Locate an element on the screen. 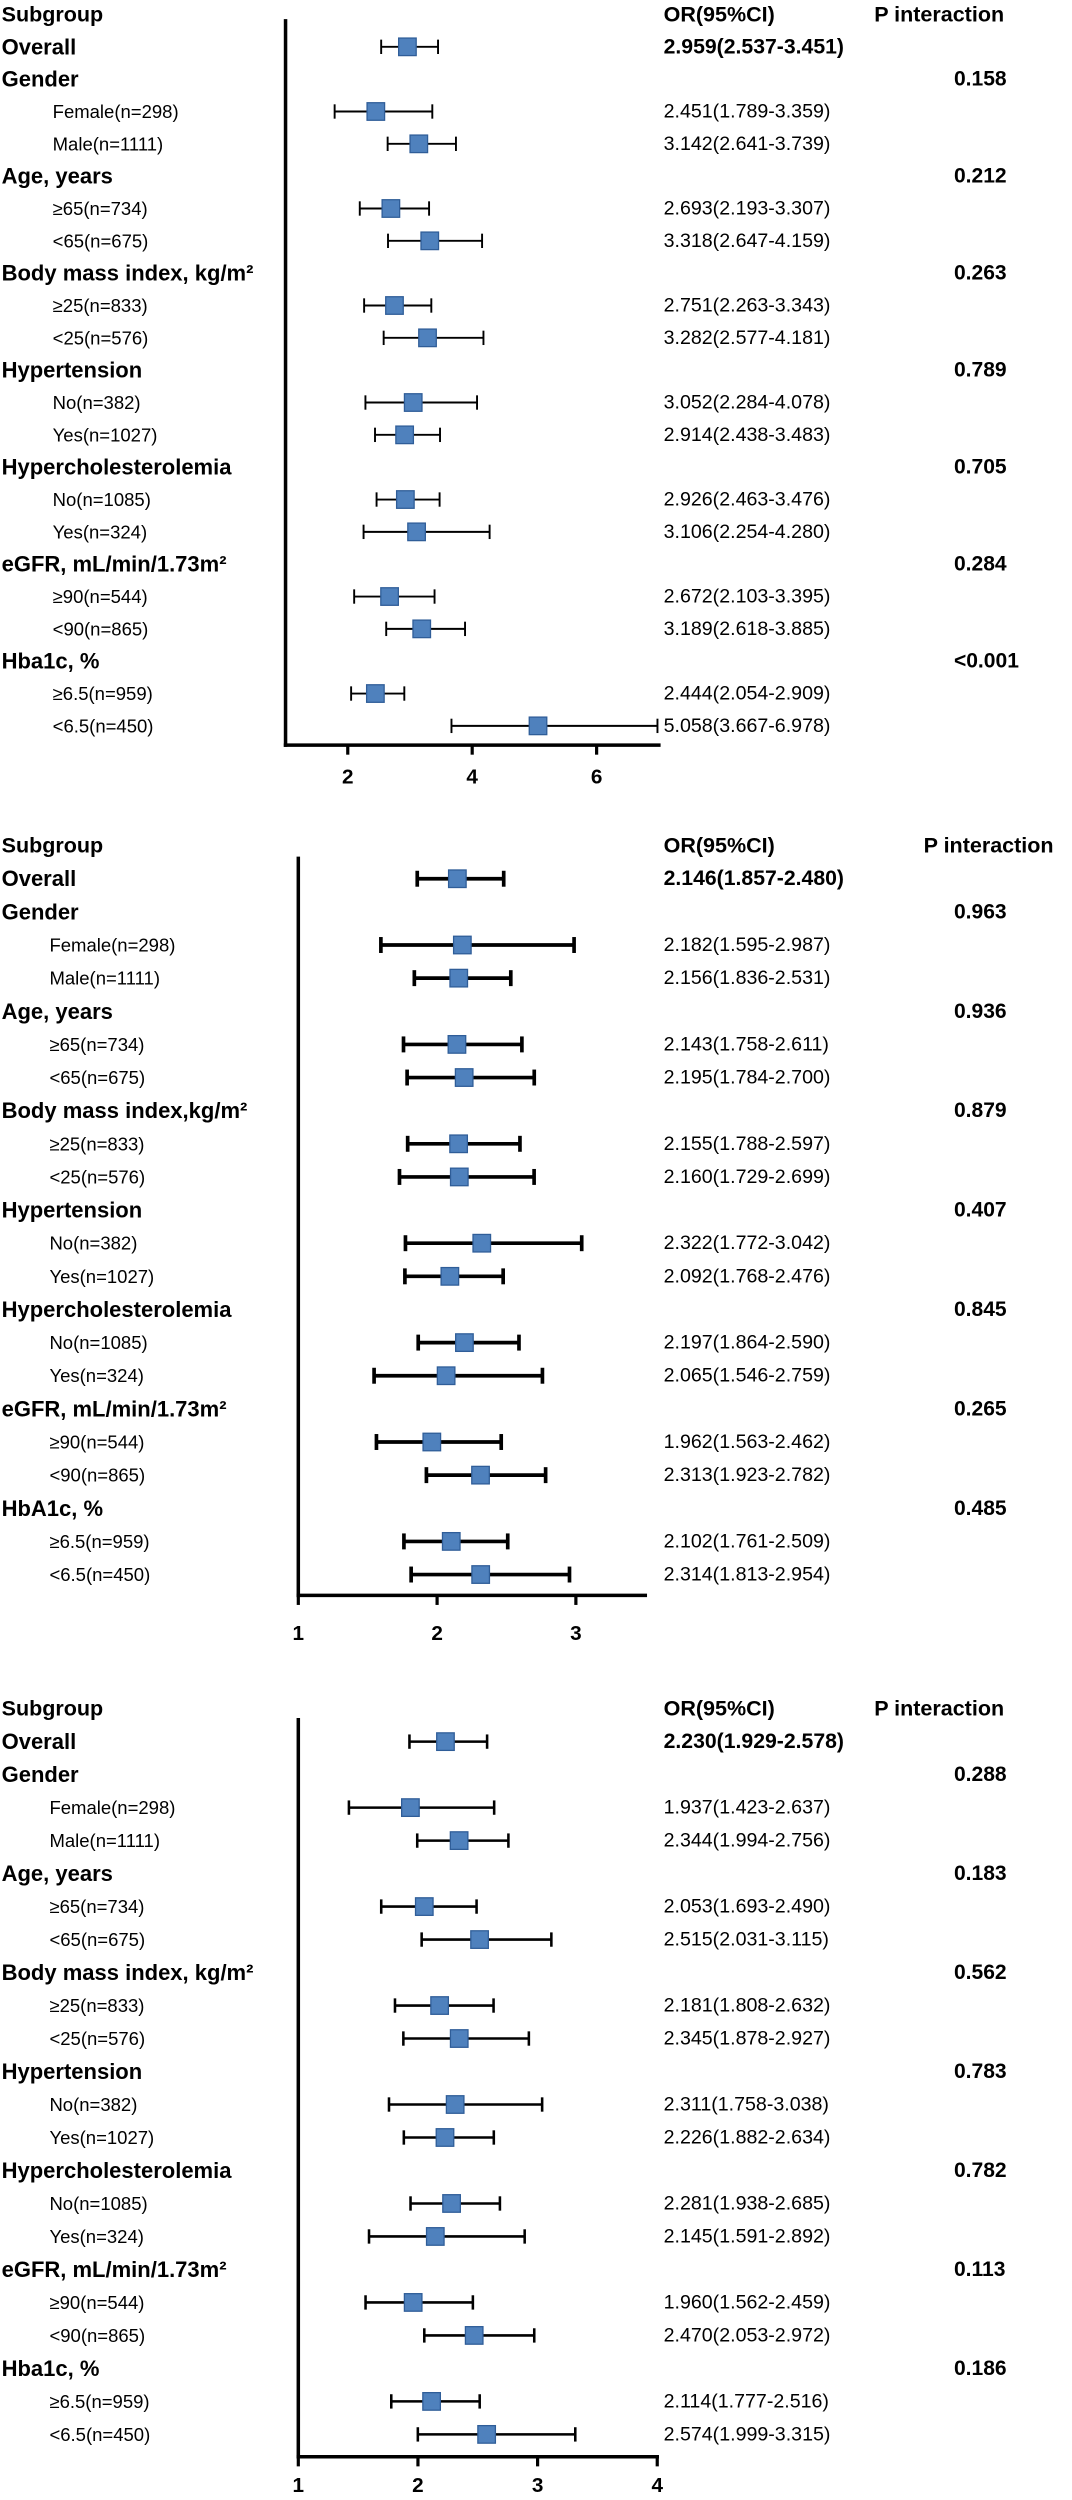  subgroup-label: Yes(n=1027) is located at coordinates (101, 1276).